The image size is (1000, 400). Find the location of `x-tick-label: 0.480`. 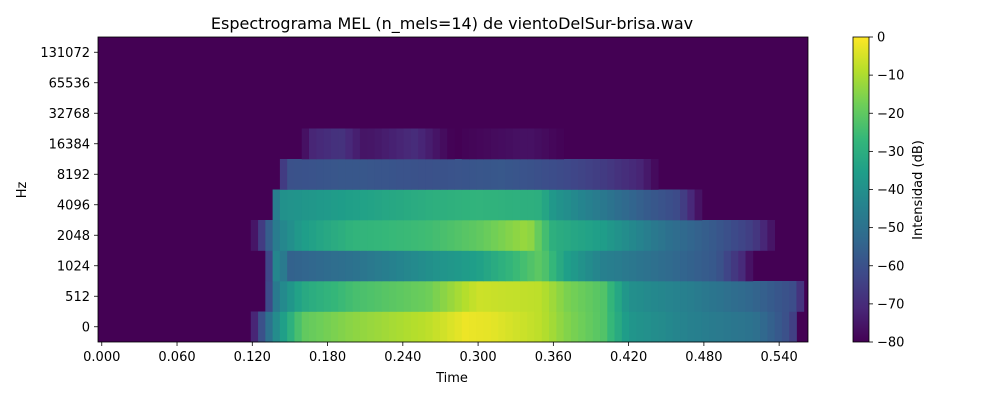

x-tick-label: 0.480 is located at coordinates (703, 357).